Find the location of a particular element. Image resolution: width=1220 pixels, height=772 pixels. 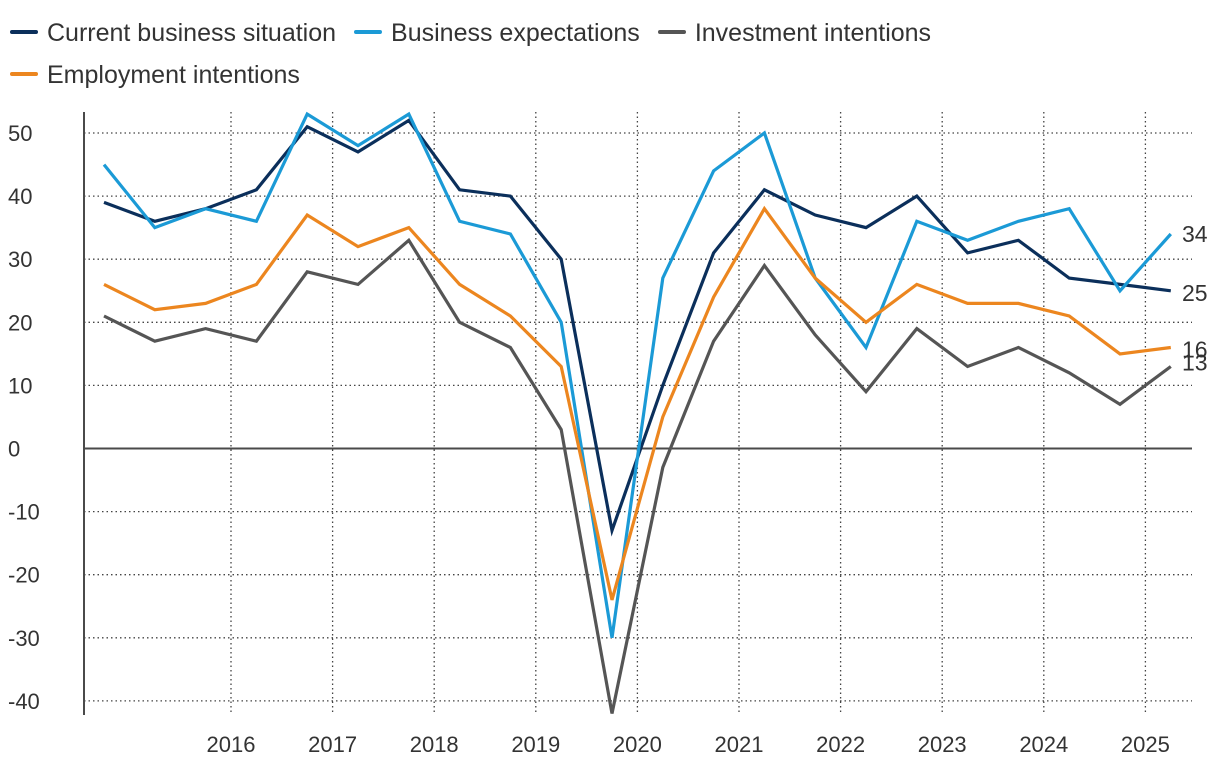

y-tick-label: 10 is located at coordinates (20, 385).